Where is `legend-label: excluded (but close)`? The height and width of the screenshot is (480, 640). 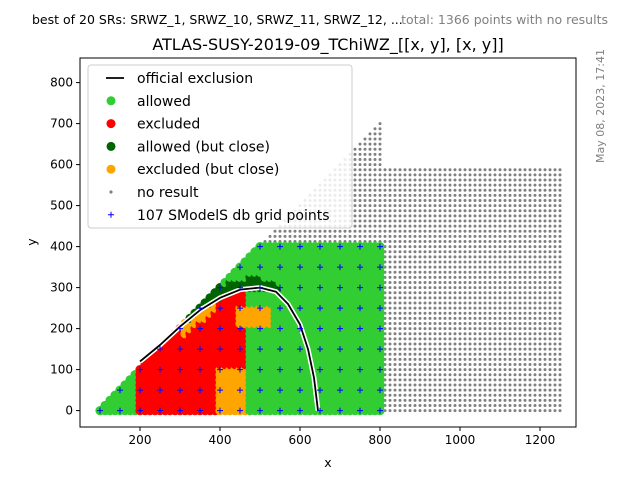
legend-label: excluded (but close) is located at coordinates (208, 170).